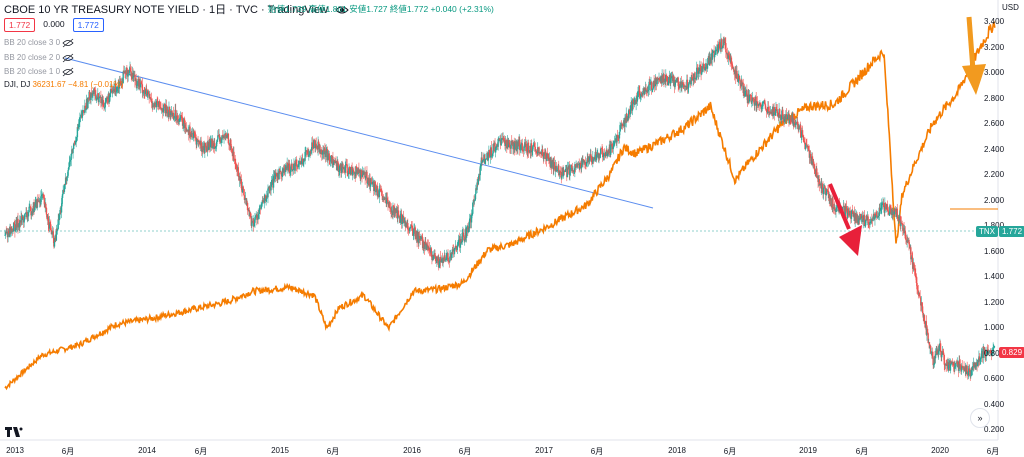 The image size is (1024, 457). Describe the element at coordinates (20, 25) in the screenshot. I see `value-box-bid: 1.772` at that location.